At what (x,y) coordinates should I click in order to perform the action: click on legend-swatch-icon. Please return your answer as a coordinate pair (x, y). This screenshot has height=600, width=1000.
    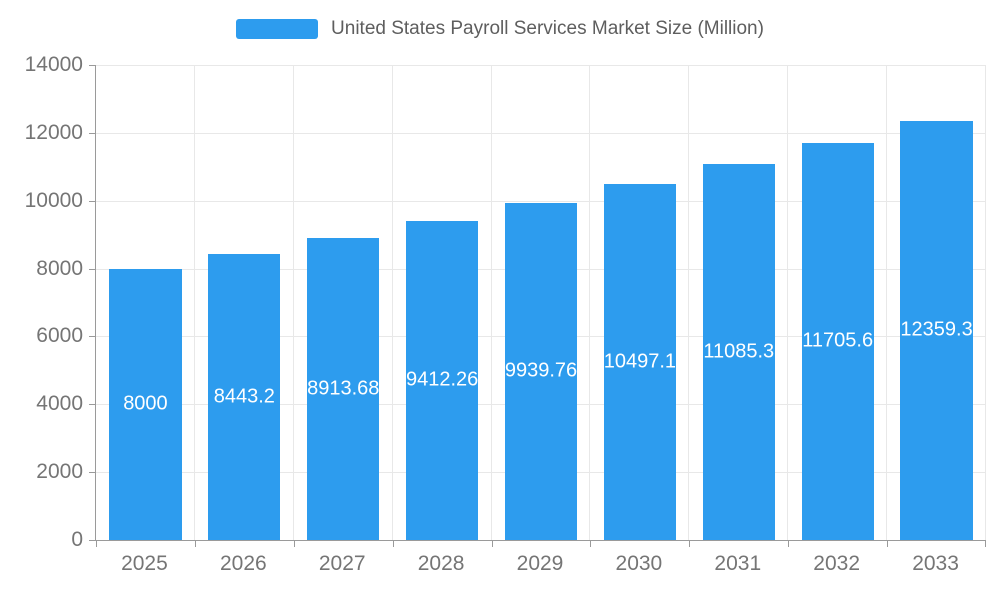
    Looking at the image, I should click on (277, 29).